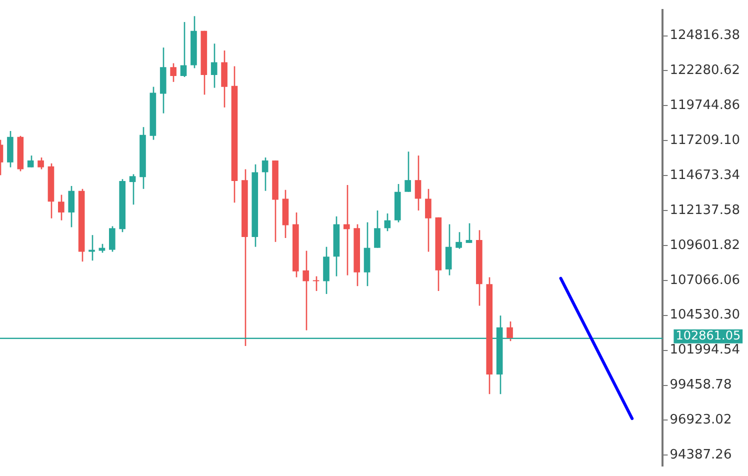  I want to click on y-tick-label: 119744.86, so click(705, 106).